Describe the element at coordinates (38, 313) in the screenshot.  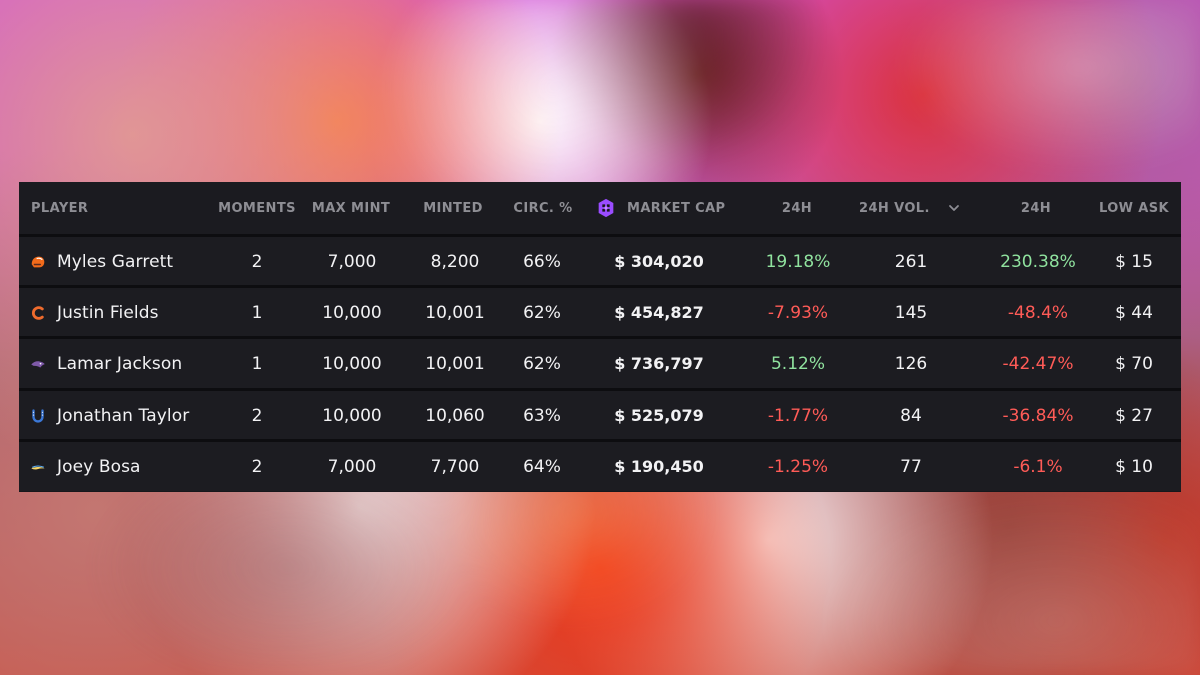
I see `bears-logo-icon` at that location.